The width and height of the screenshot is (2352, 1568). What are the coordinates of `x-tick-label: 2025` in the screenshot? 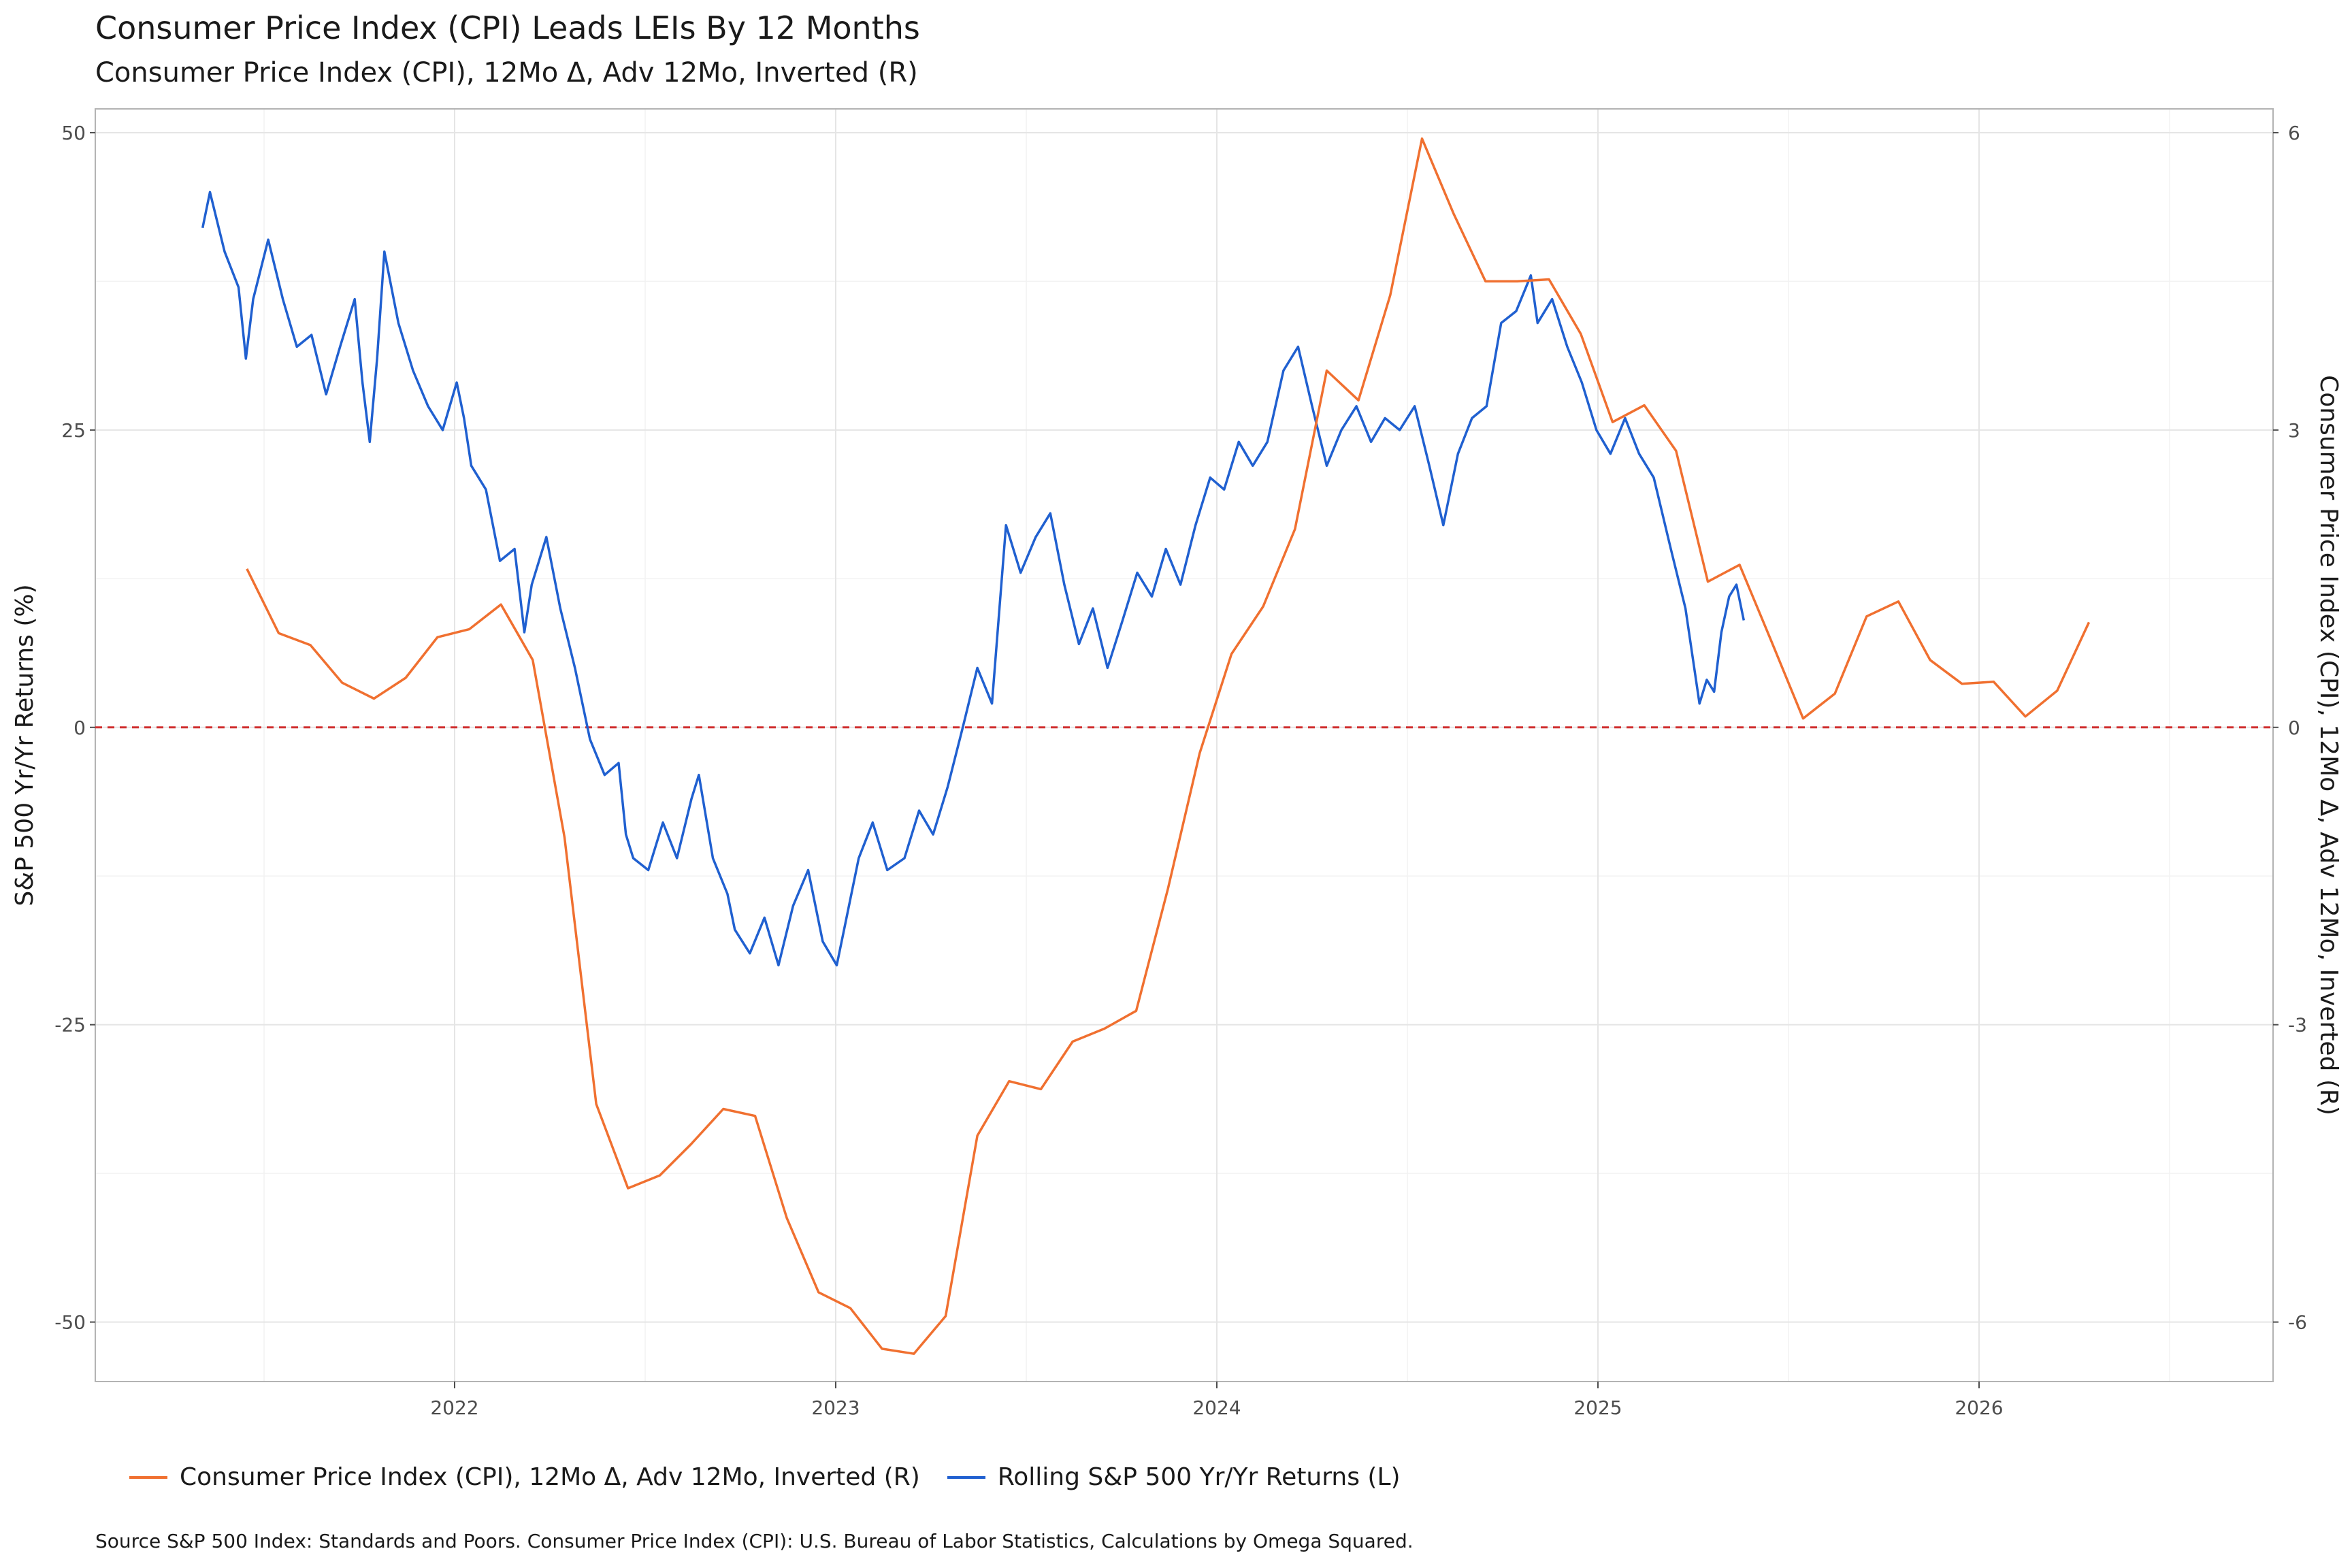 It's located at (1598, 1407).